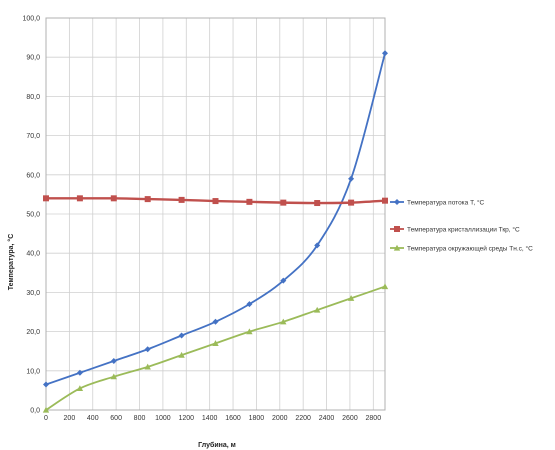  Describe the element at coordinates (116, 418) in the screenshot. I see `x-tick-label: 600` at that location.